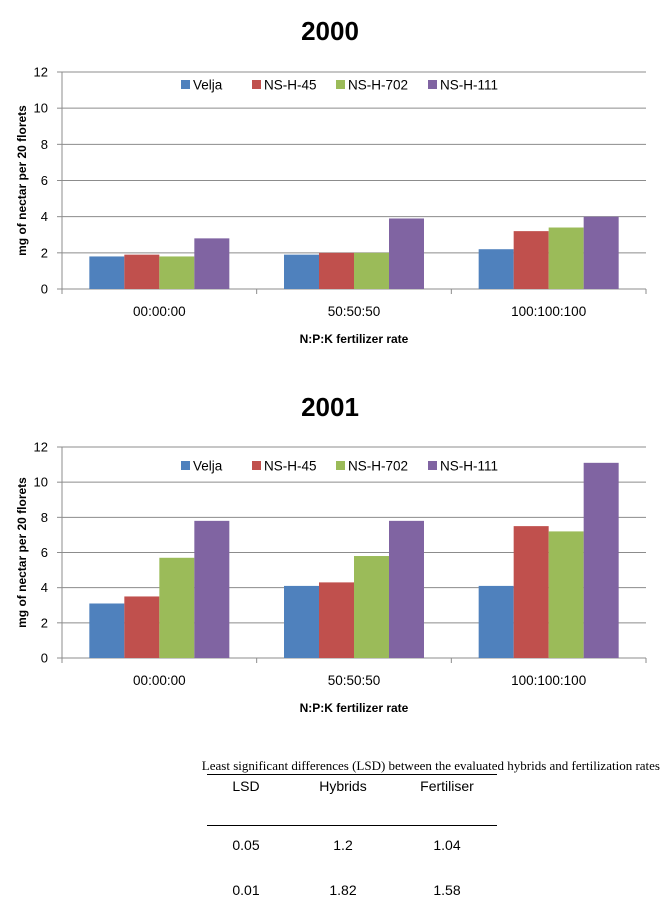  I want to click on chart-title: 2001, so click(330, 407).